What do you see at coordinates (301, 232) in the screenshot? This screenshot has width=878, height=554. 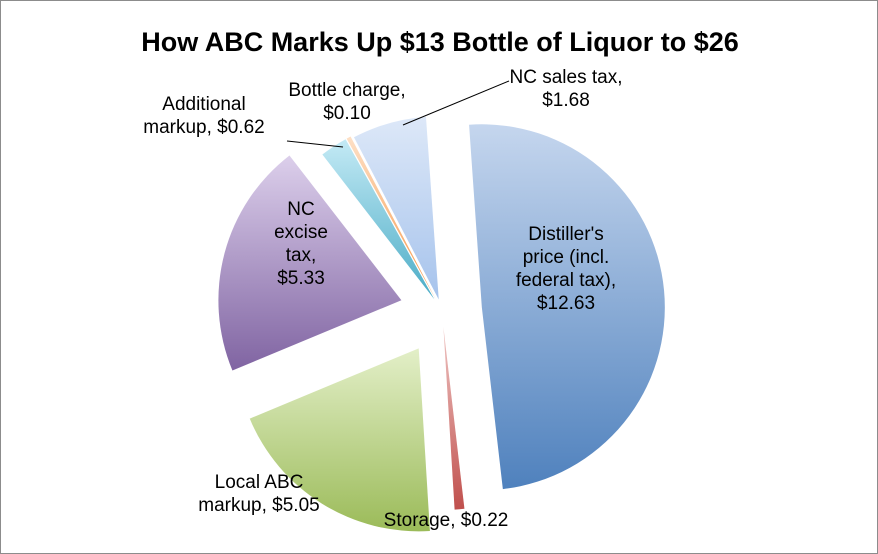 I see `slice-label-line: excise` at bounding box center [301, 232].